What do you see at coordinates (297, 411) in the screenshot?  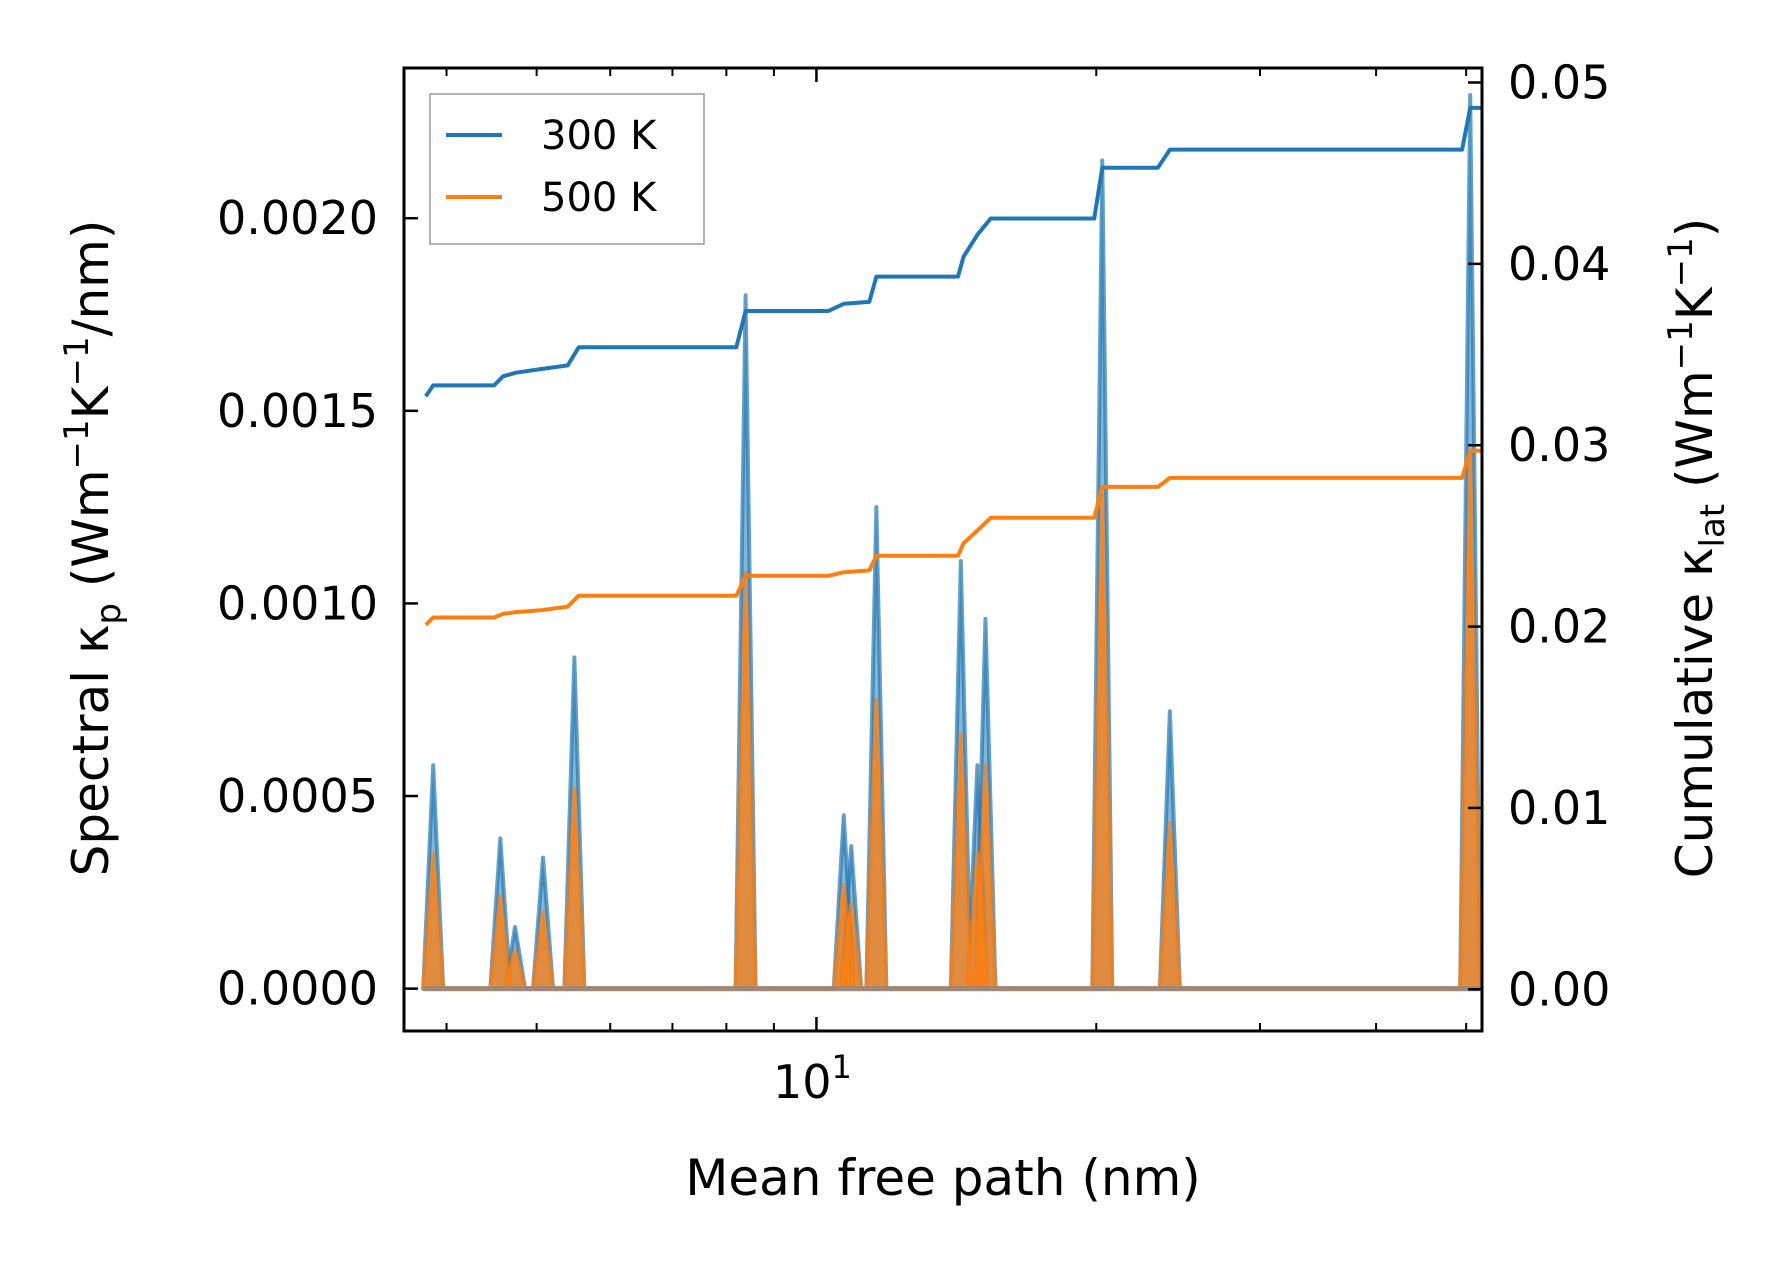 I see `left-tick-label: 0.0015` at bounding box center [297, 411].